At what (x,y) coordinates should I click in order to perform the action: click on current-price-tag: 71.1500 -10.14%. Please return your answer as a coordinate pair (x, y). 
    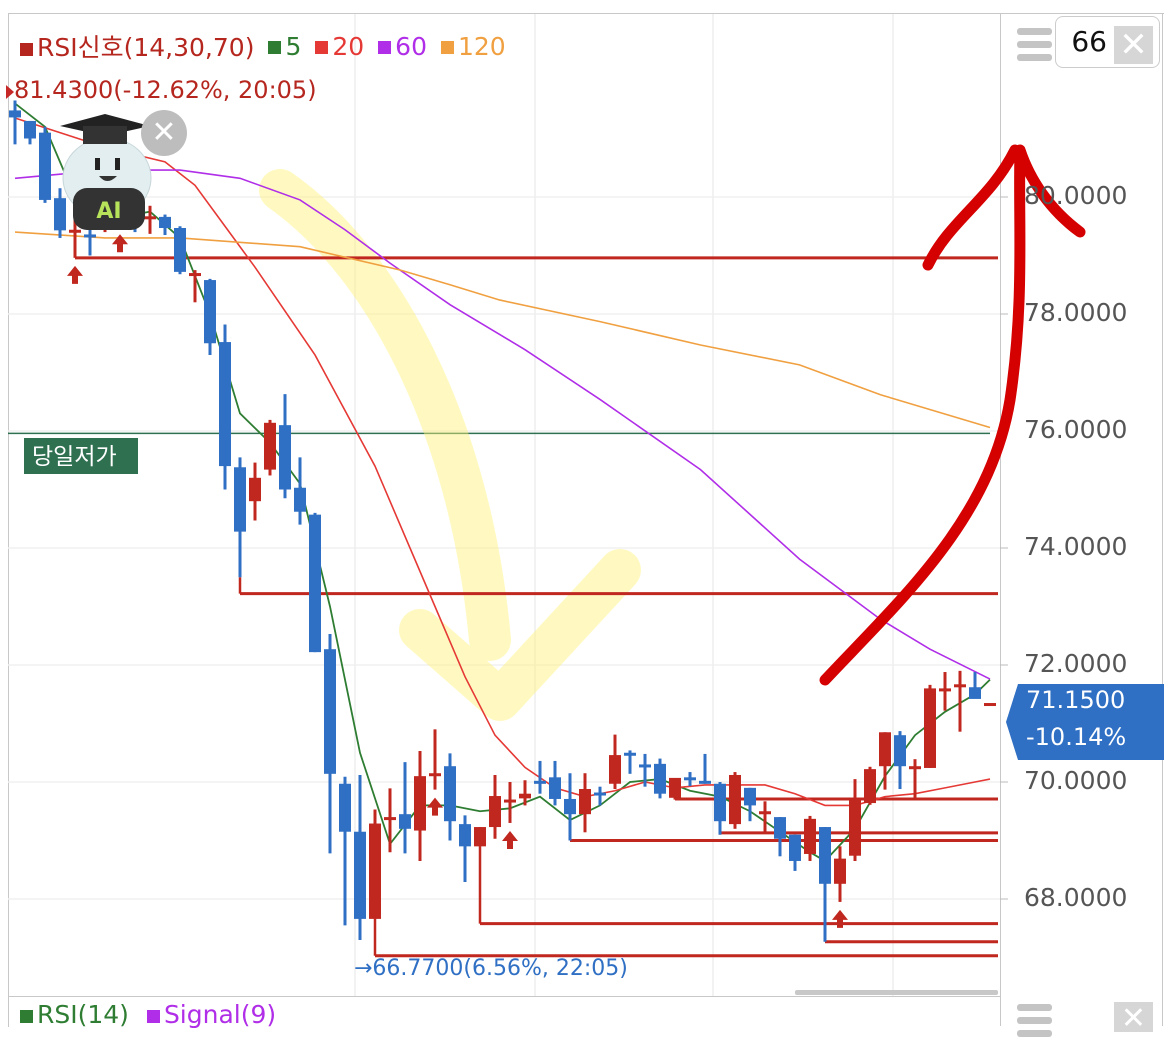
    Looking at the image, I should click on (1085, 722).